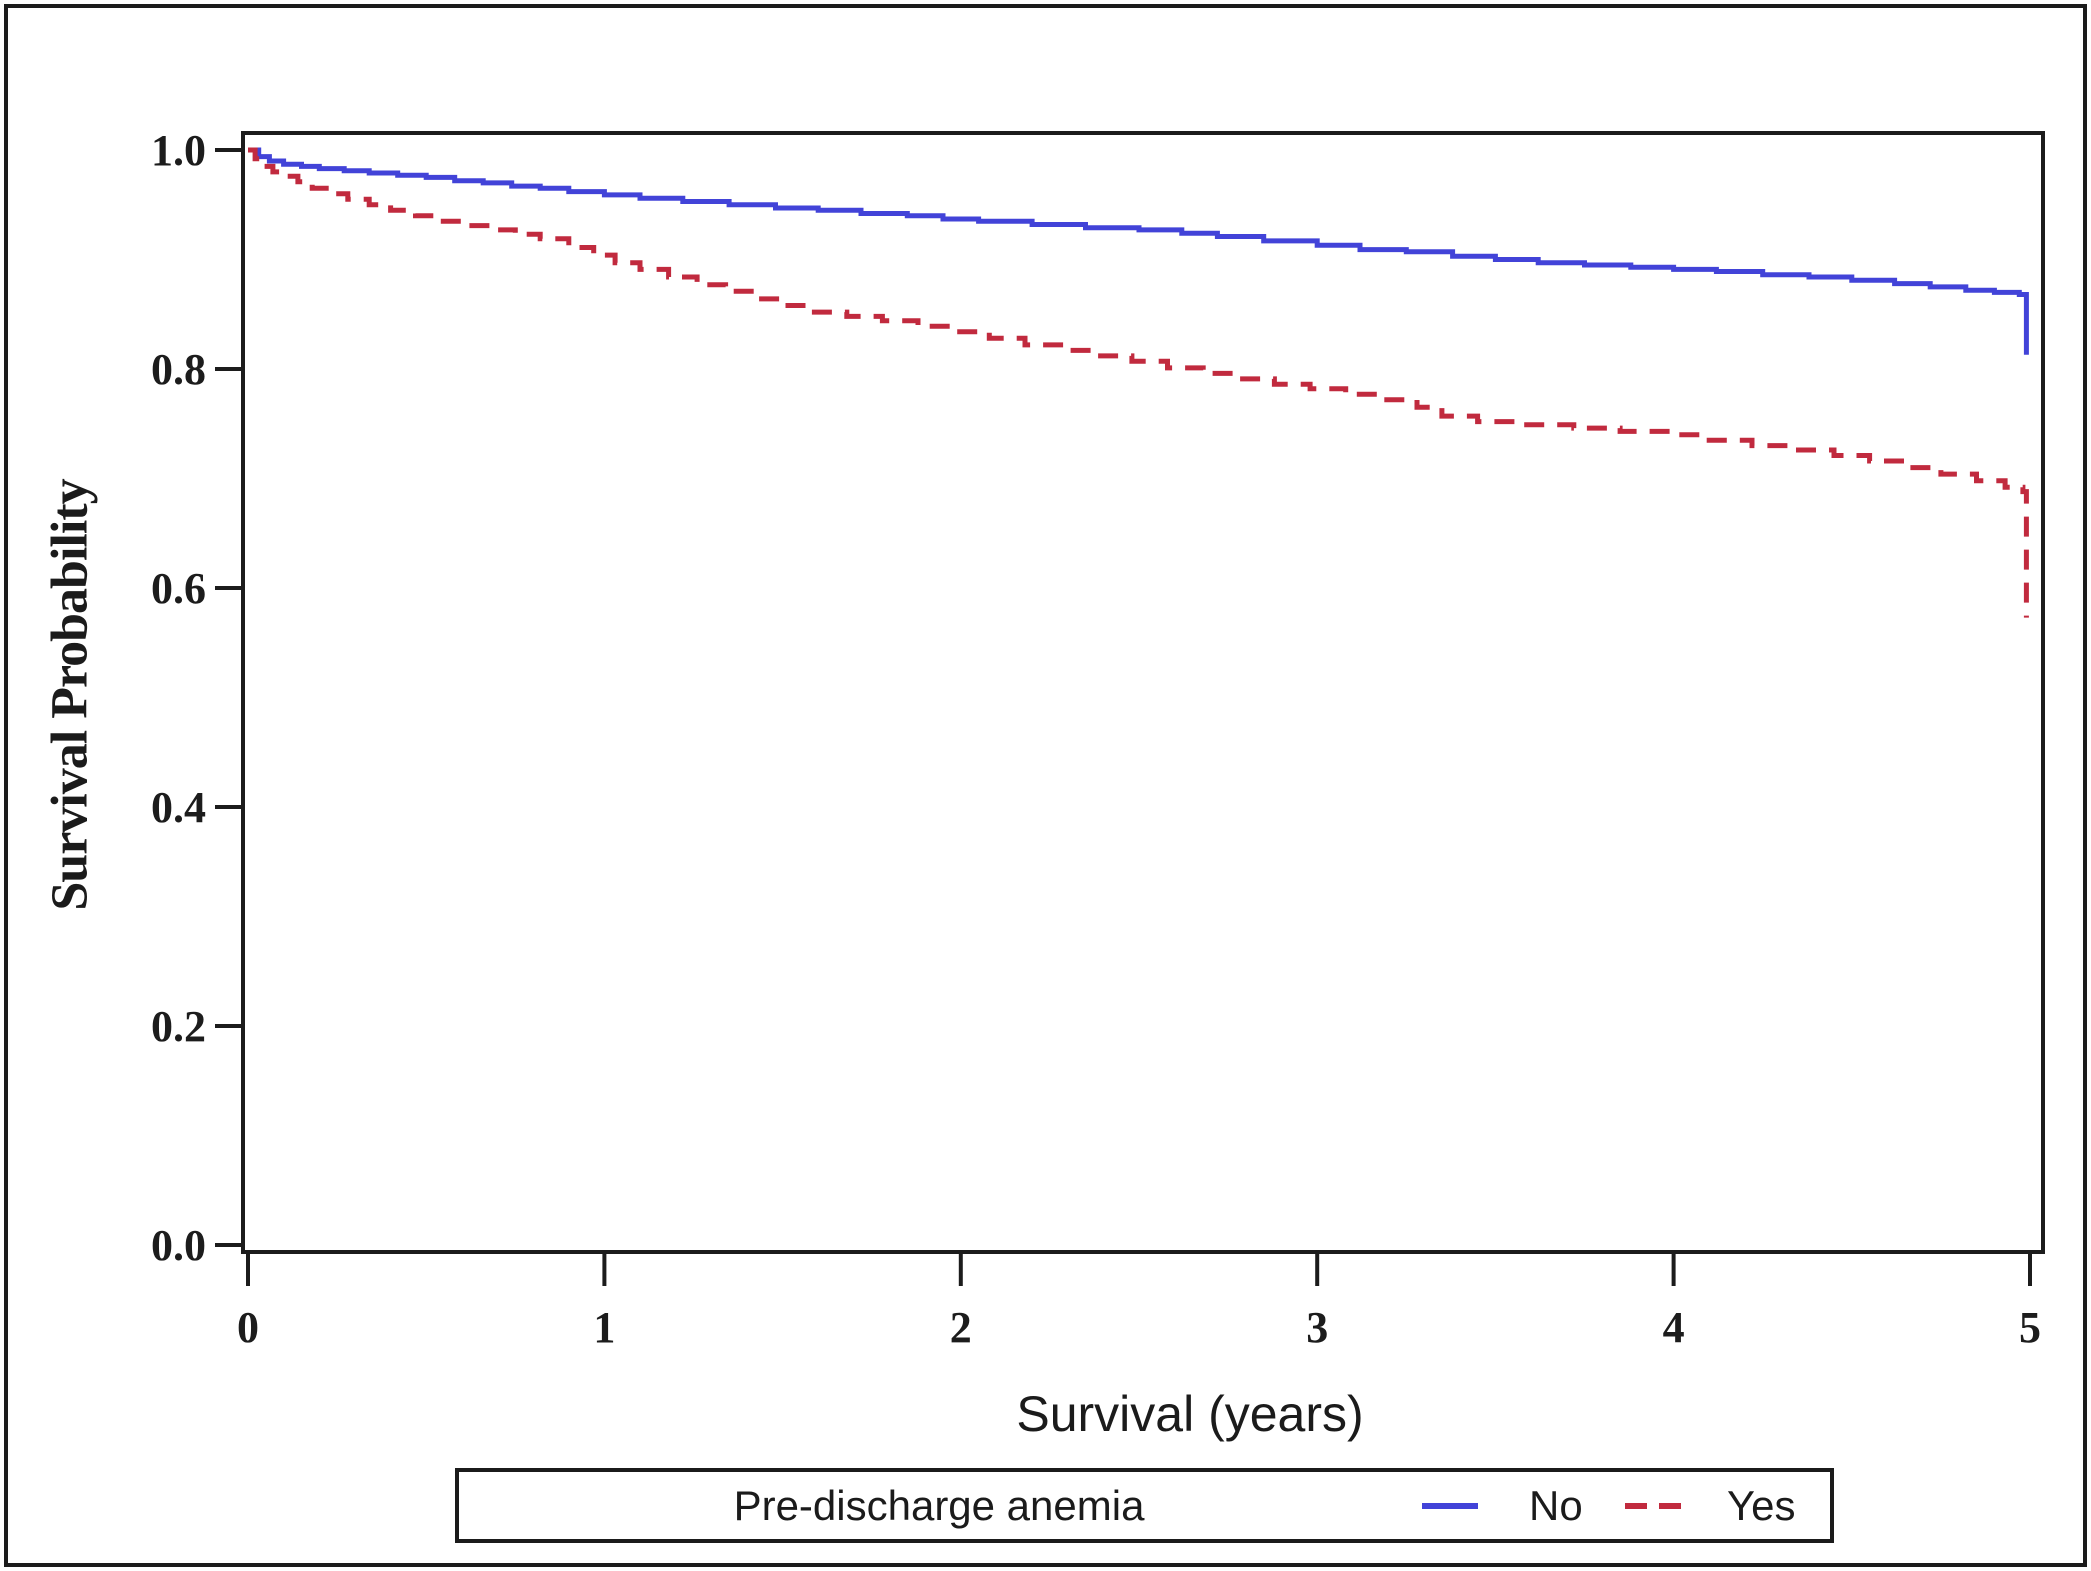 This screenshot has height=1571, width=2091. I want to click on x-tick-label: 5, so click(2030, 1327).